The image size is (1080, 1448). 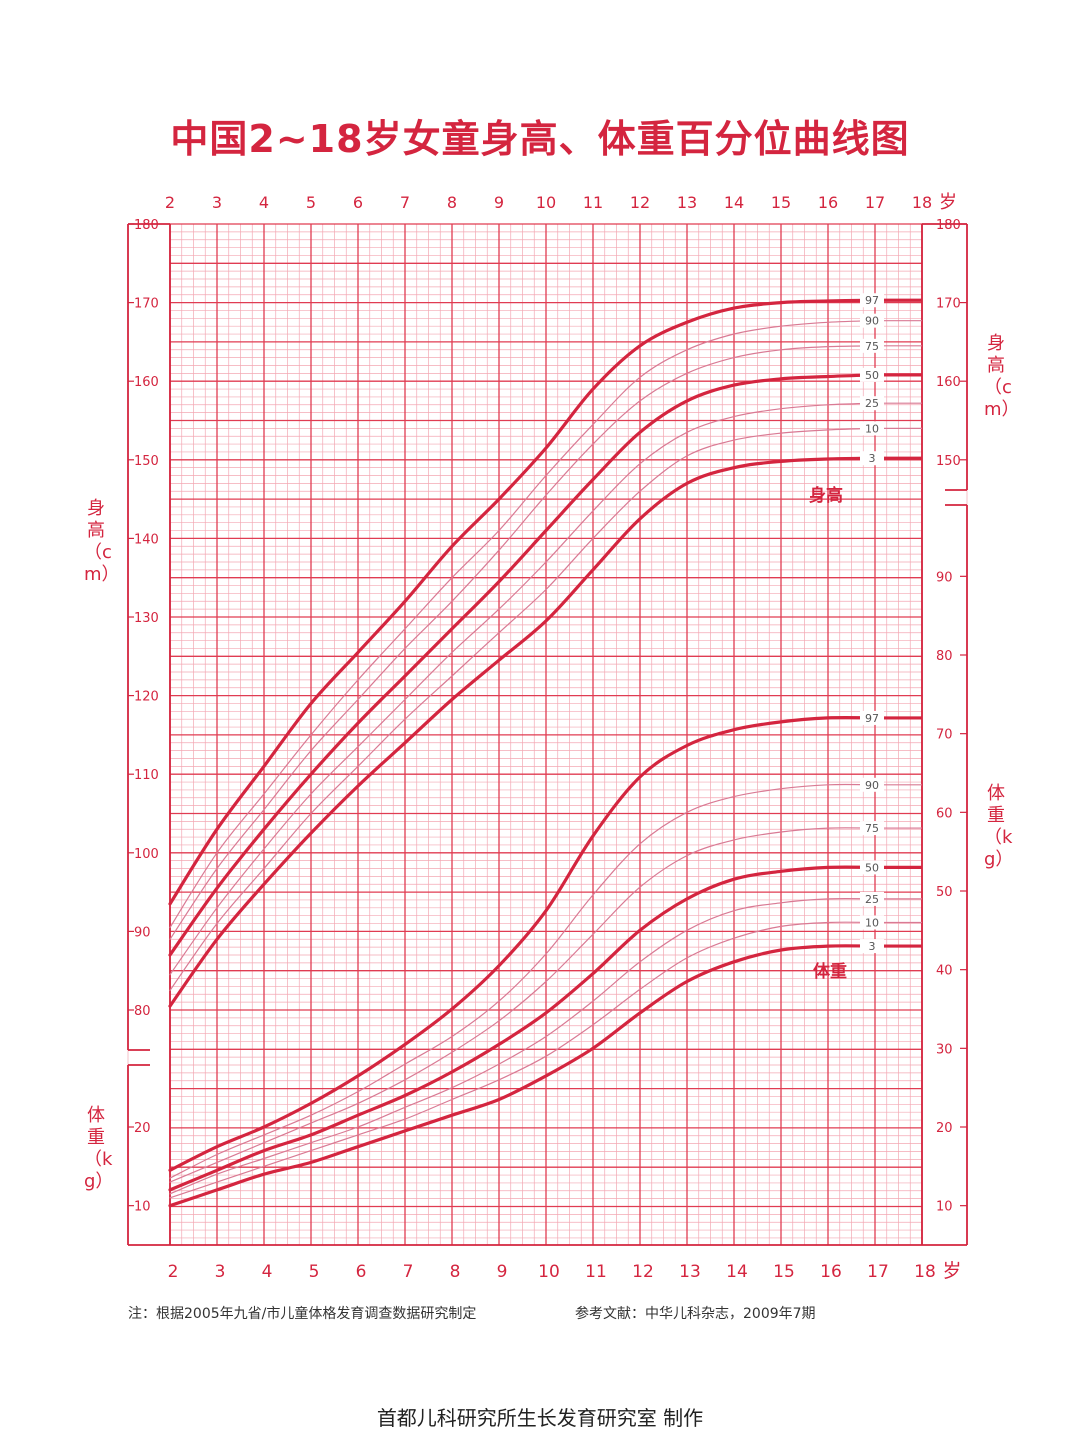 I want to click on y-tick-label-weight-right: 90, so click(x=944, y=577).